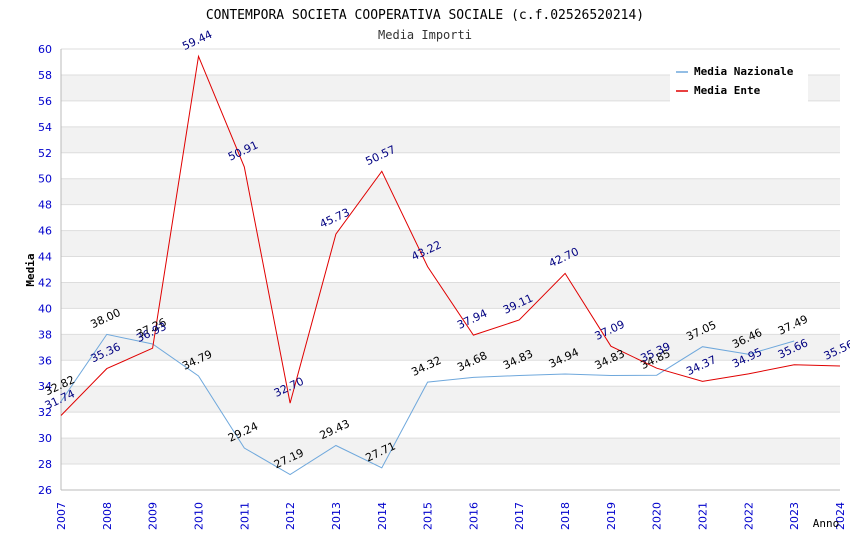  Describe the element at coordinates (425, 35) in the screenshot. I see `chart-subtitle: Media Importi` at that location.